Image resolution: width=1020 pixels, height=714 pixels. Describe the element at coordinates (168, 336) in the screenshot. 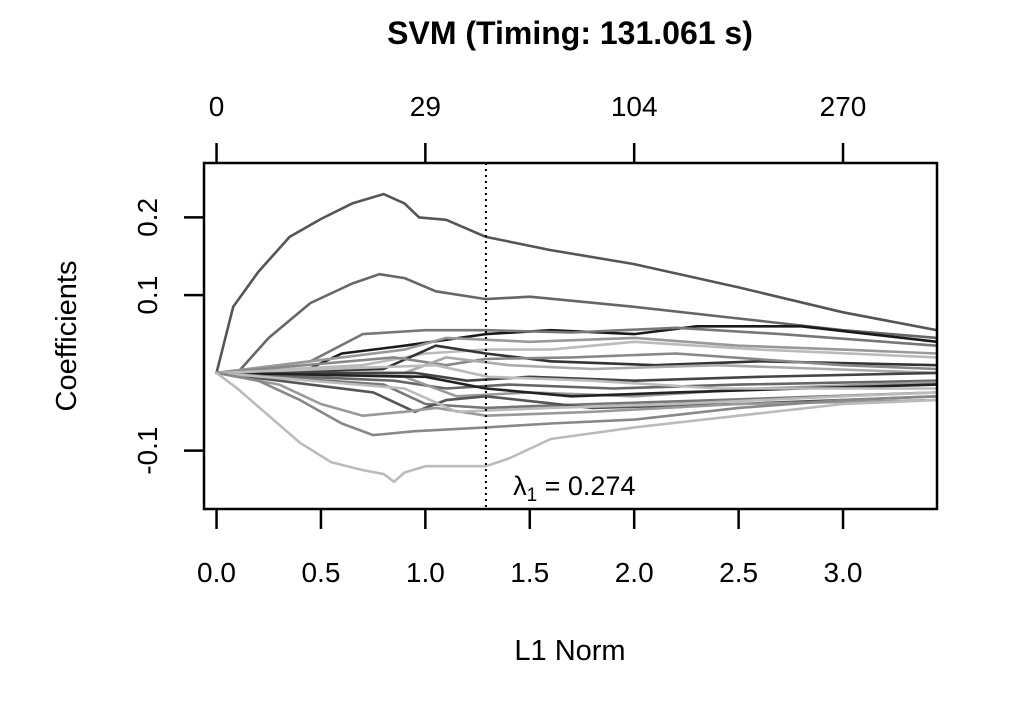

I see `y-axis-ticks: -0.1 0.1 0.2` at that location.